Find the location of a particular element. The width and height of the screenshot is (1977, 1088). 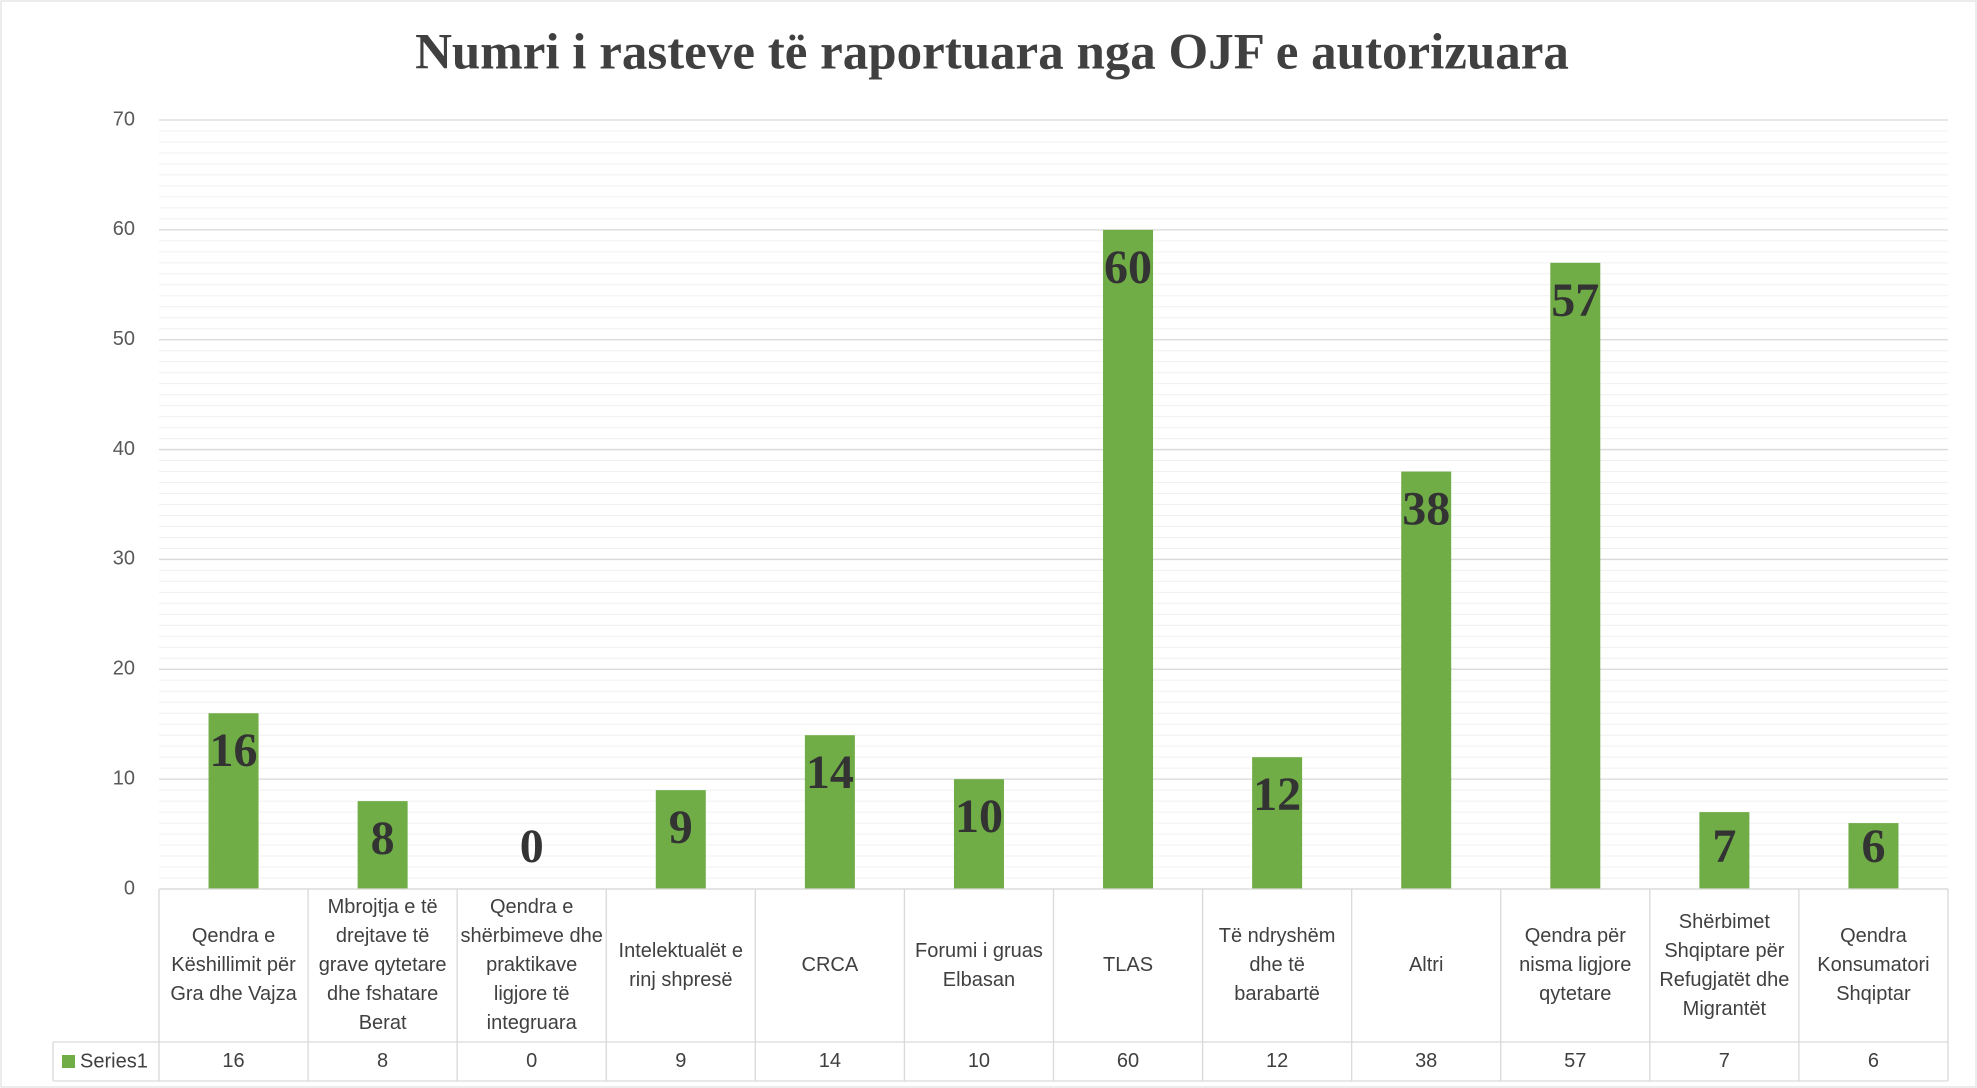

table-value: 12 is located at coordinates (1277, 1061).